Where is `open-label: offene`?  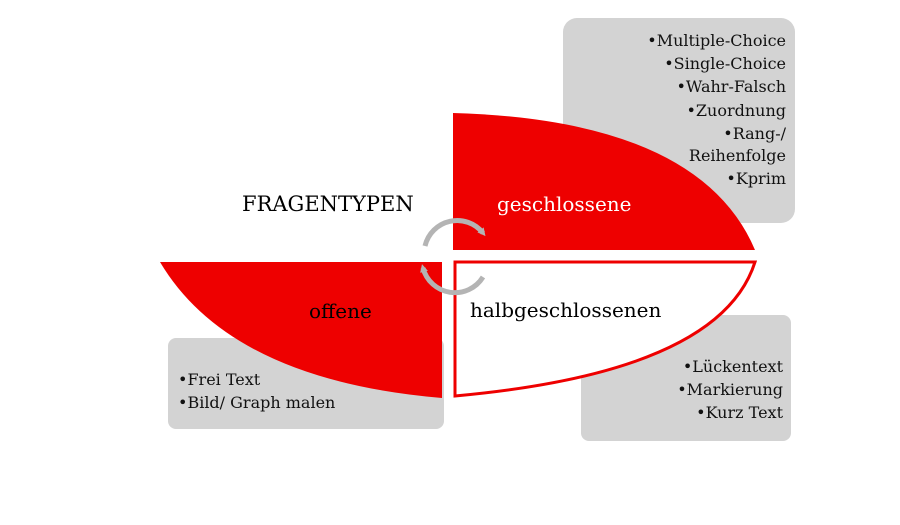 open-label: offene is located at coordinates (340, 311).